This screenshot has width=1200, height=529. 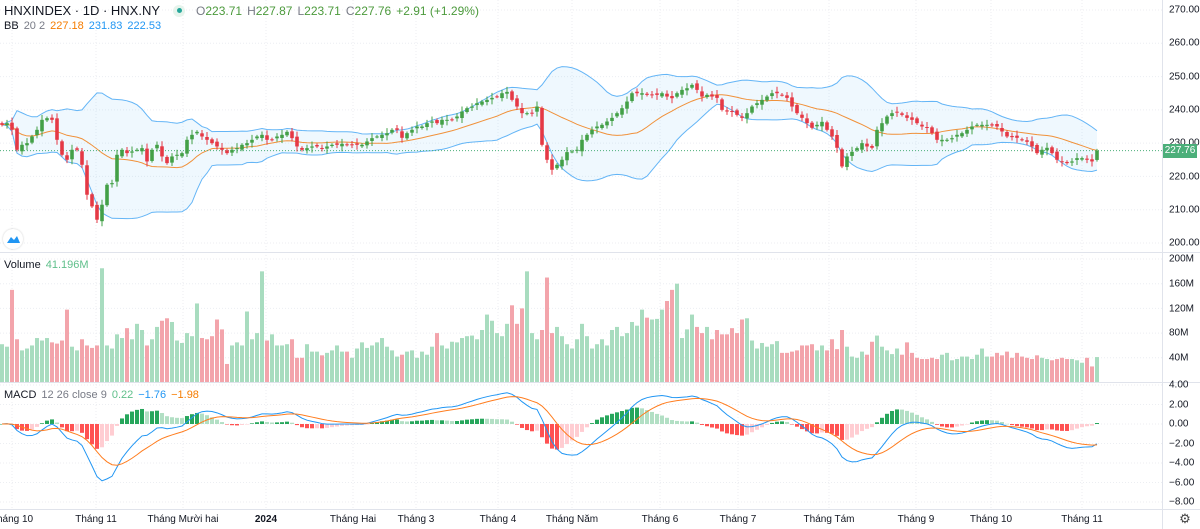 I want to click on tradingview-logo-icon, so click(x=13, y=239).